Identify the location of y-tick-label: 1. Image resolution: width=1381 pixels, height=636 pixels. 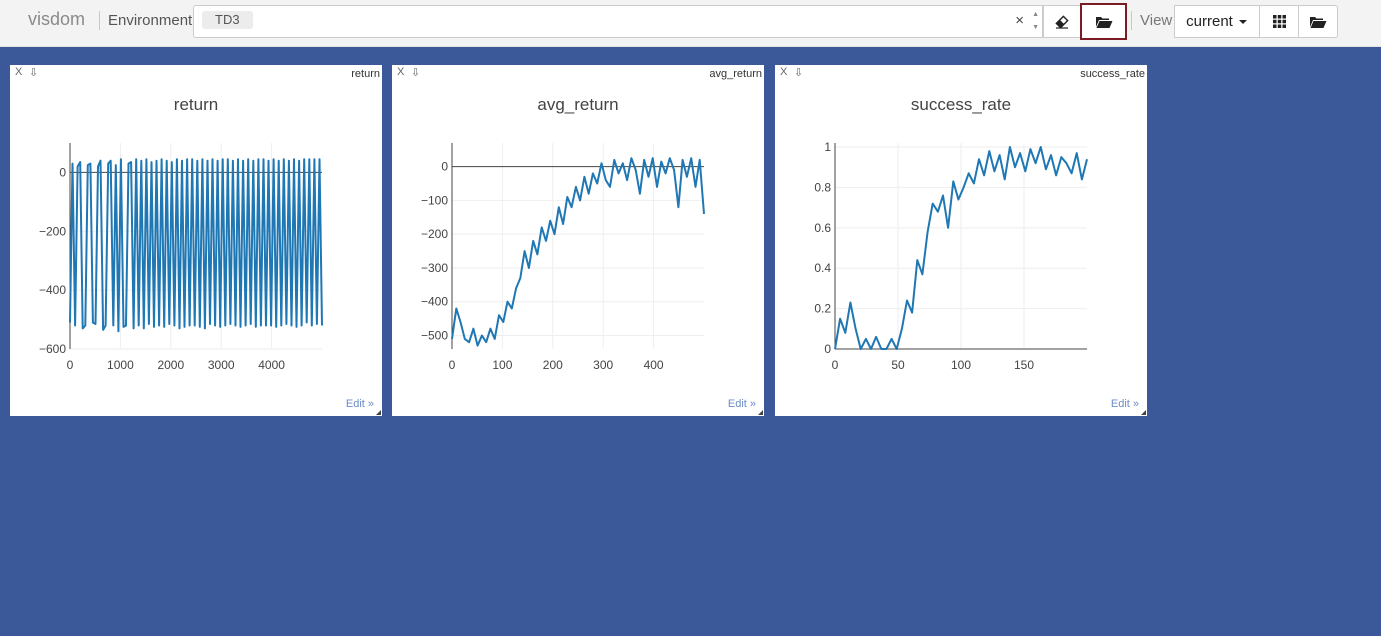
(827, 147).